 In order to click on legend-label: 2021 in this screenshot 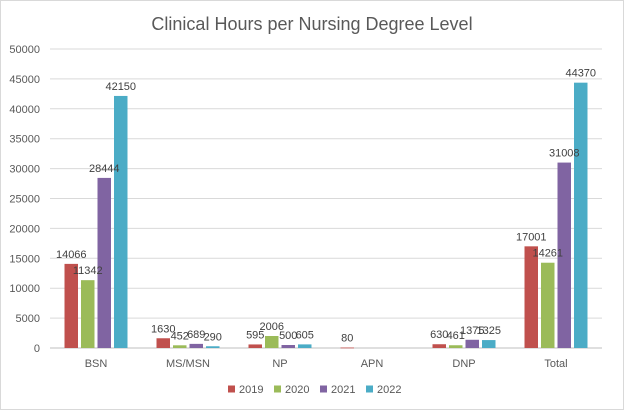, I will do `click(343, 390)`.